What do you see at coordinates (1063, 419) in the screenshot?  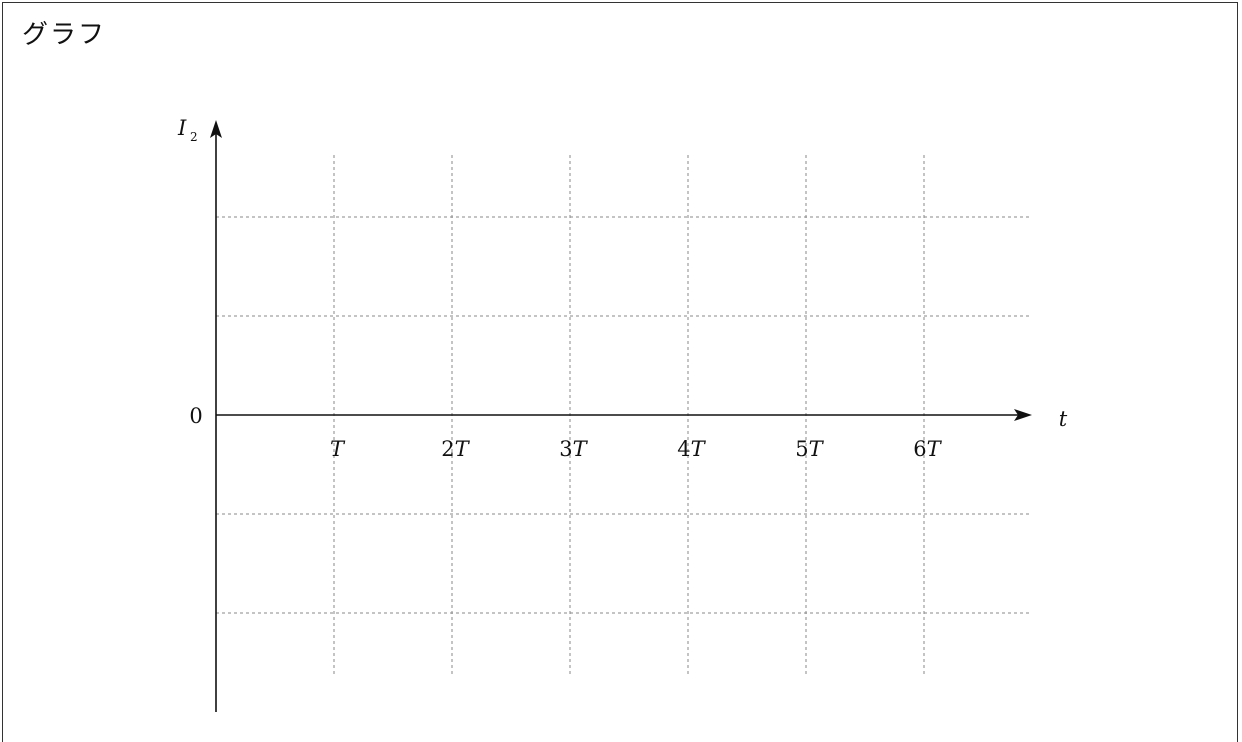 I see `x-axis-label: t` at bounding box center [1063, 419].